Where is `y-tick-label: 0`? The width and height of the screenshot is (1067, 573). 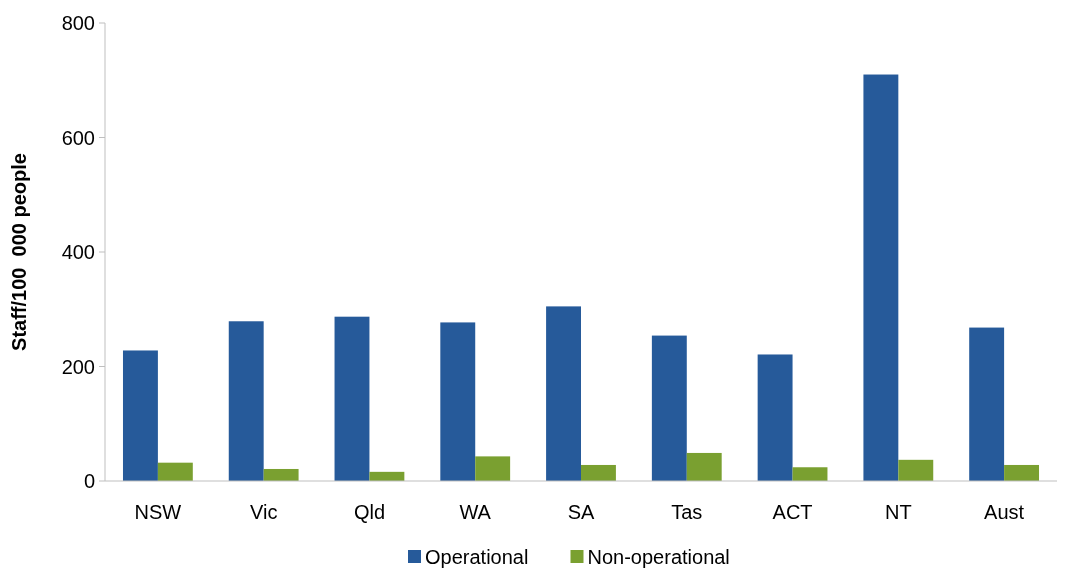
y-tick-label: 0 is located at coordinates (89, 481).